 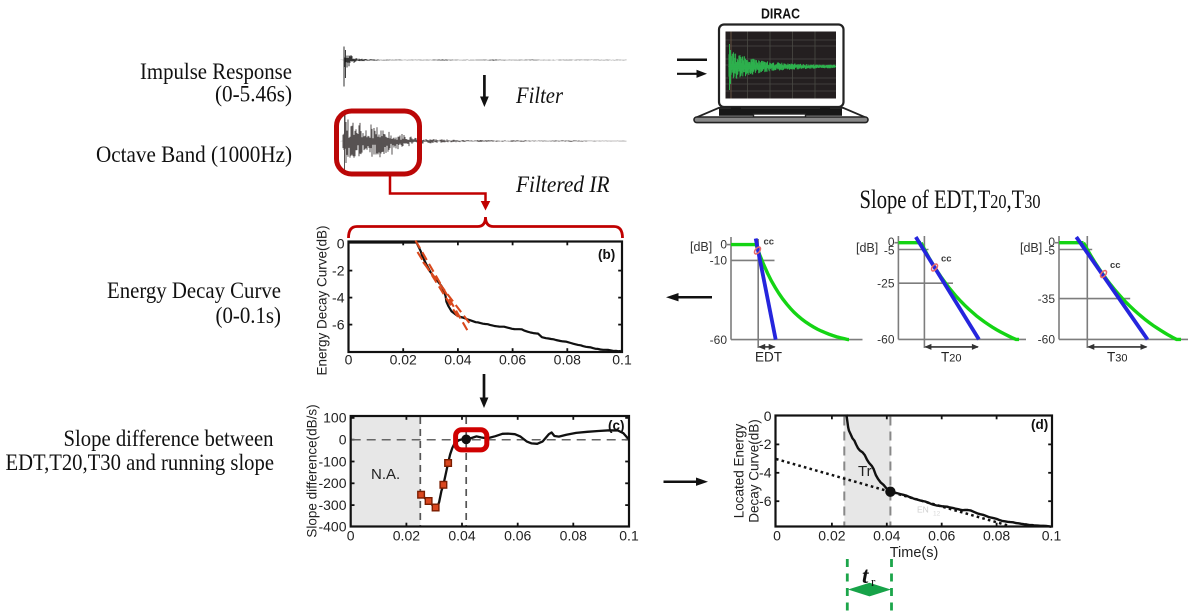 I want to click on svg-text: -400, so click(x=332, y=527).